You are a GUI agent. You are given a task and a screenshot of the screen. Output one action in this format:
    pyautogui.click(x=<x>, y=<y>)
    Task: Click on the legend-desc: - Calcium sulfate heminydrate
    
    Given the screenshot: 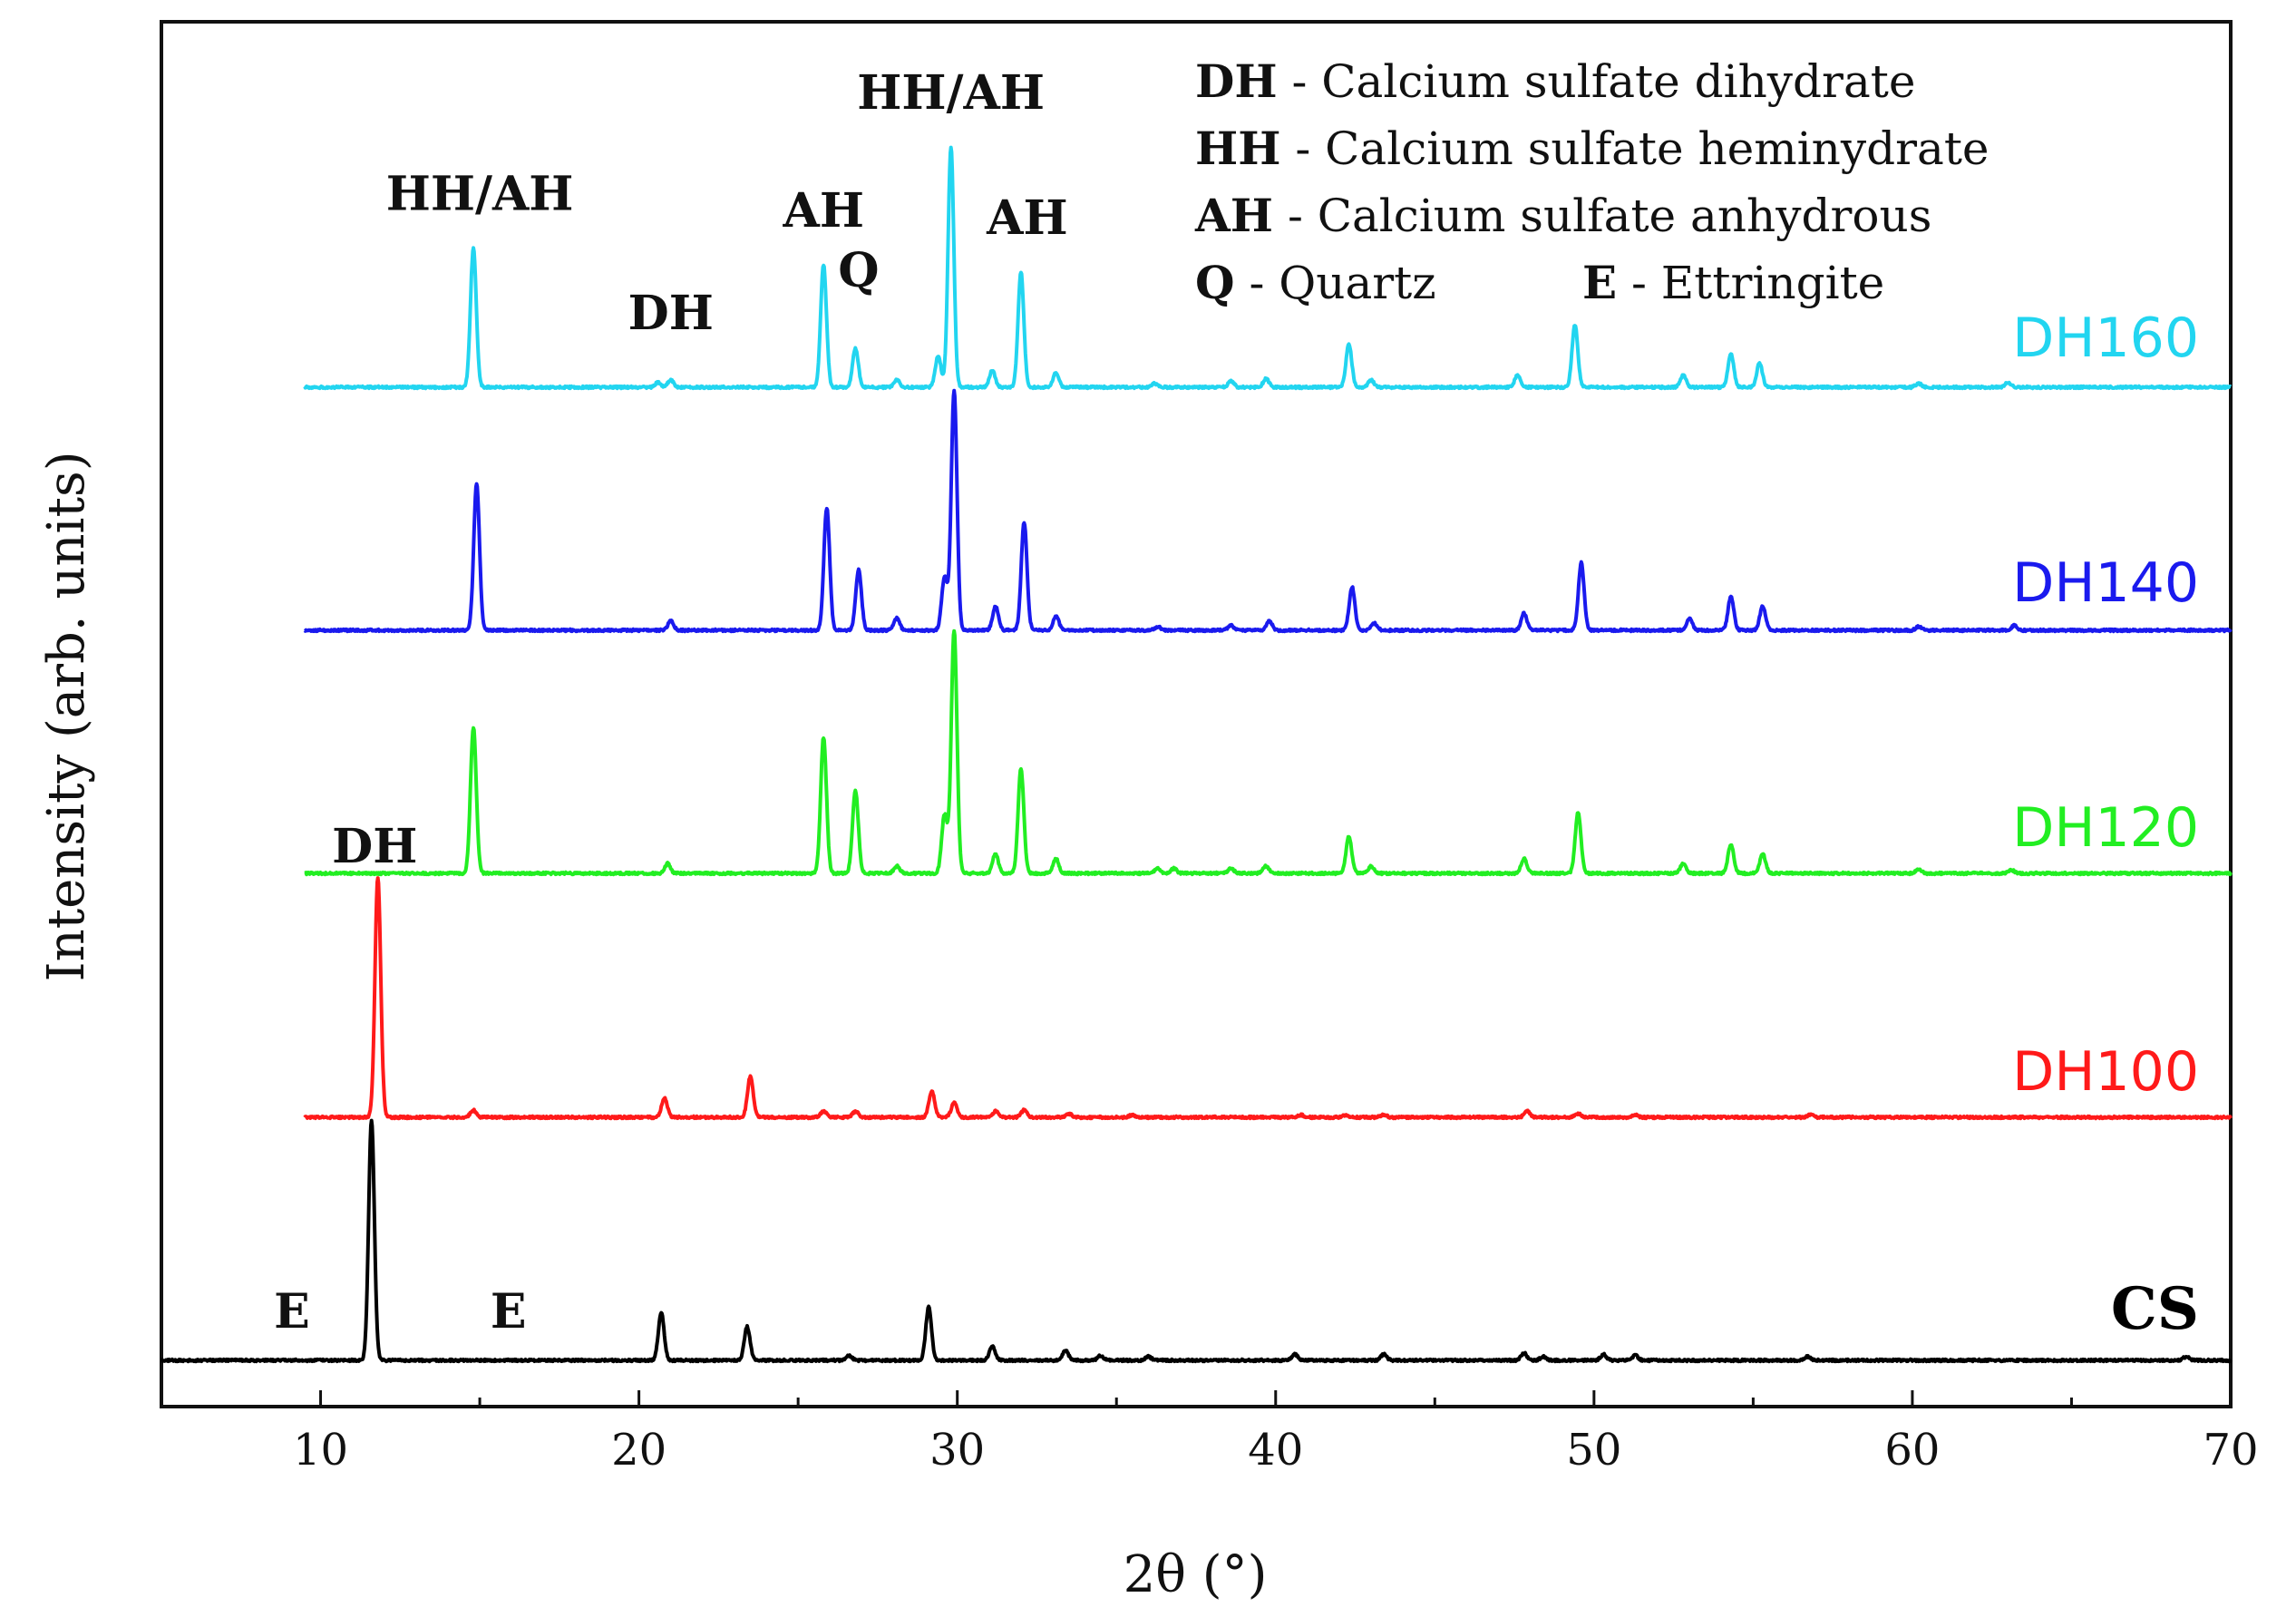 What is the action you would take?
    pyautogui.click(x=1634, y=148)
    